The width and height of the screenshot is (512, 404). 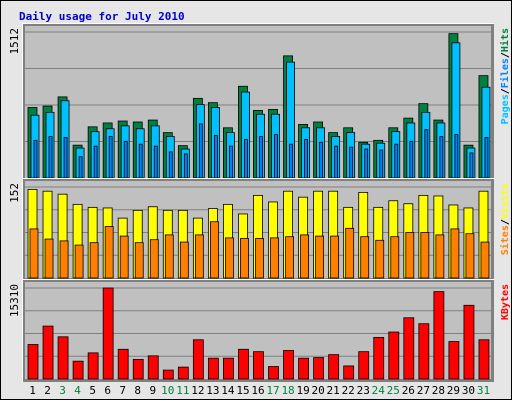 What do you see at coordinates (348, 390) in the screenshot?
I see `x-tick-label: 22` at bounding box center [348, 390].